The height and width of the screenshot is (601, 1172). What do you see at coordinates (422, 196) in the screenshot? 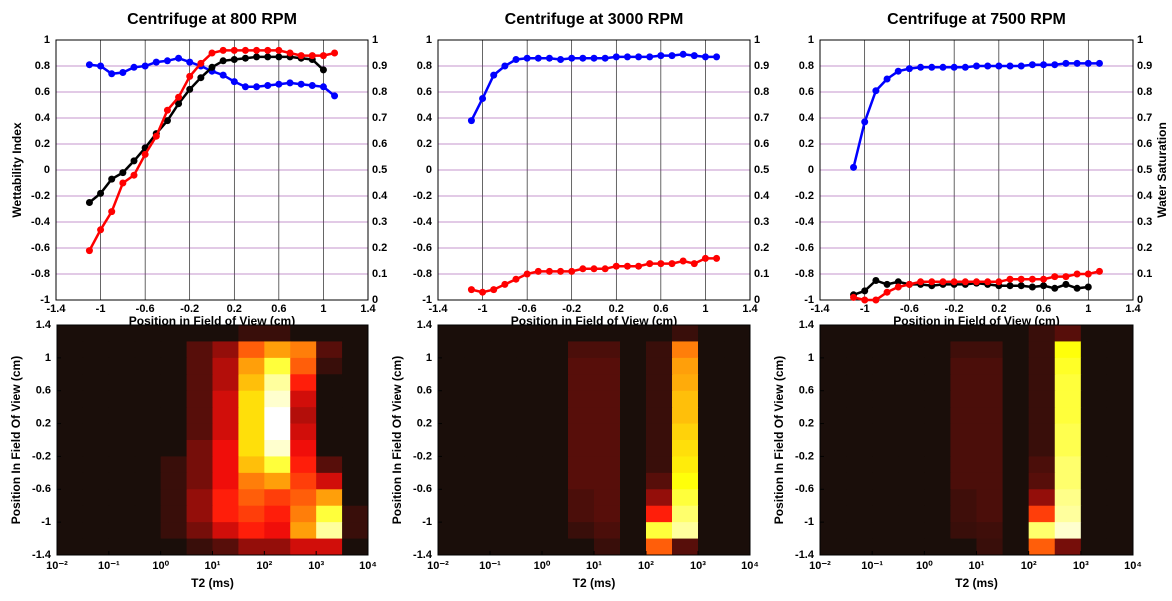
I see `y-tick-label: -0.2` at bounding box center [422, 196].